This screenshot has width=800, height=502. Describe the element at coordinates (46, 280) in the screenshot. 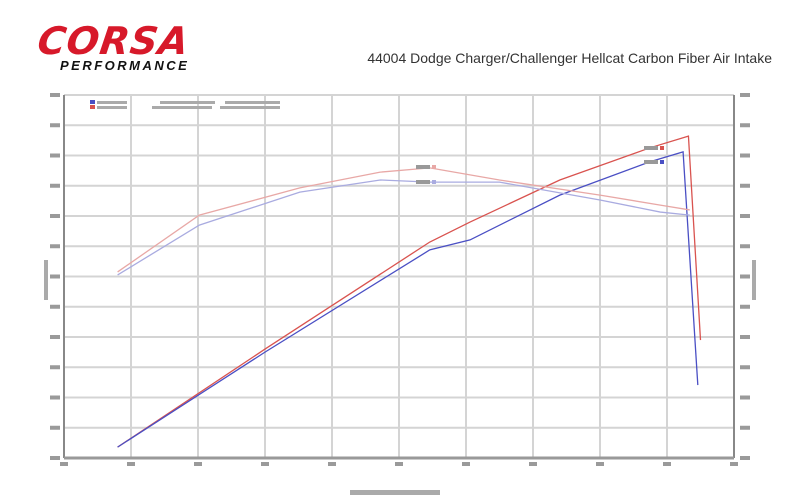

I see `y-axis-label-left` at that location.